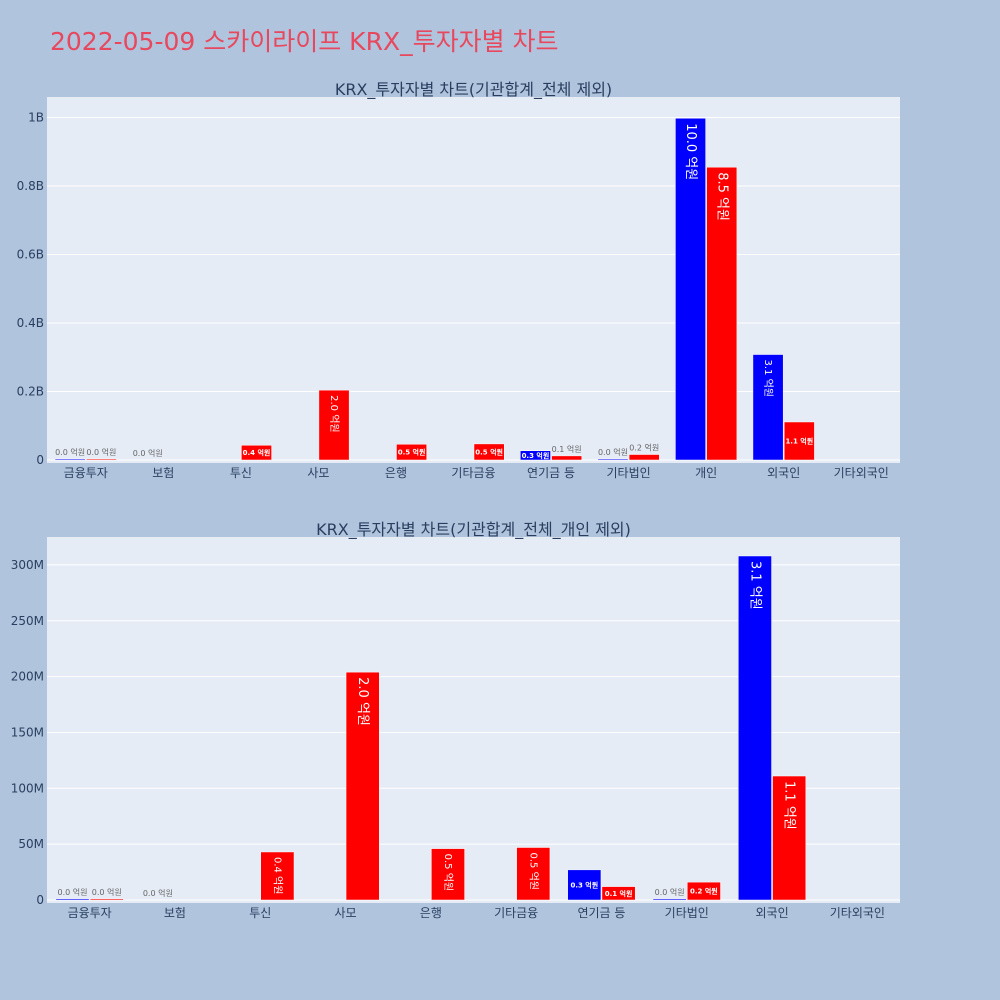 The width and height of the screenshot is (1000, 1000). Describe the element at coordinates (30, 392) in the screenshot. I see `y-tick-label: 0.2B` at that location.